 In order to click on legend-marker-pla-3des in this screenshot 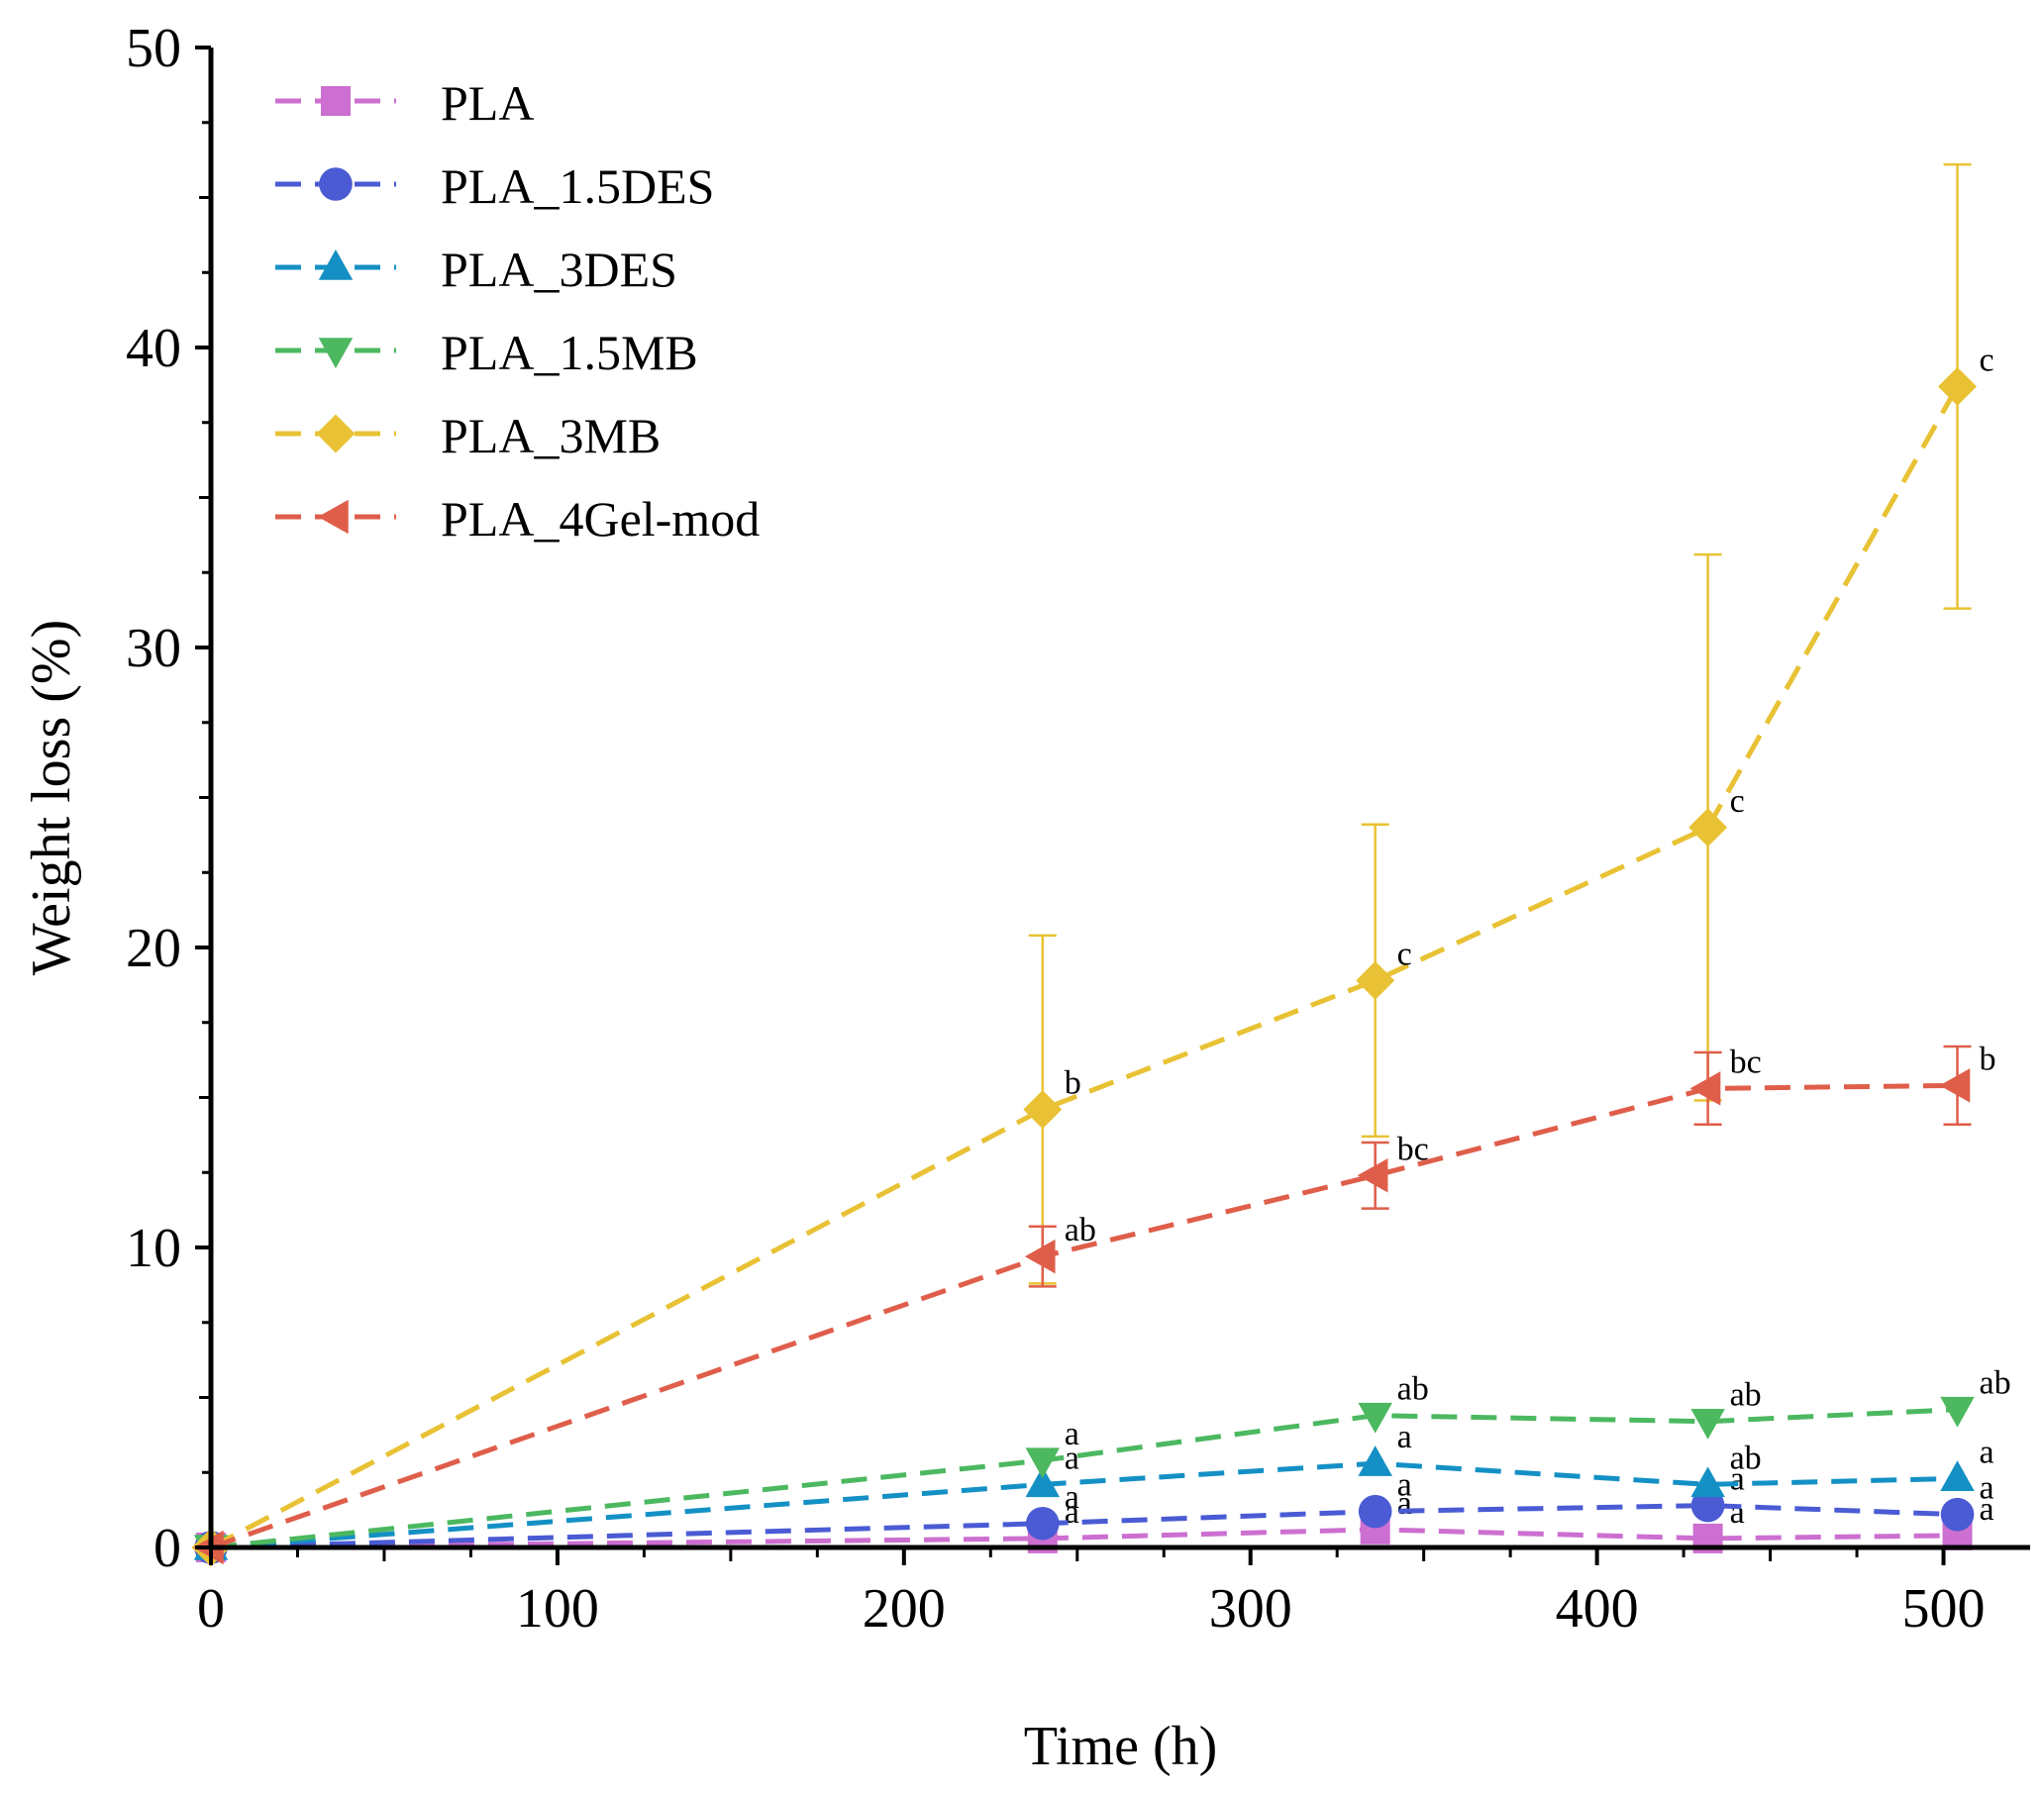, I will do `click(336, 264)`.